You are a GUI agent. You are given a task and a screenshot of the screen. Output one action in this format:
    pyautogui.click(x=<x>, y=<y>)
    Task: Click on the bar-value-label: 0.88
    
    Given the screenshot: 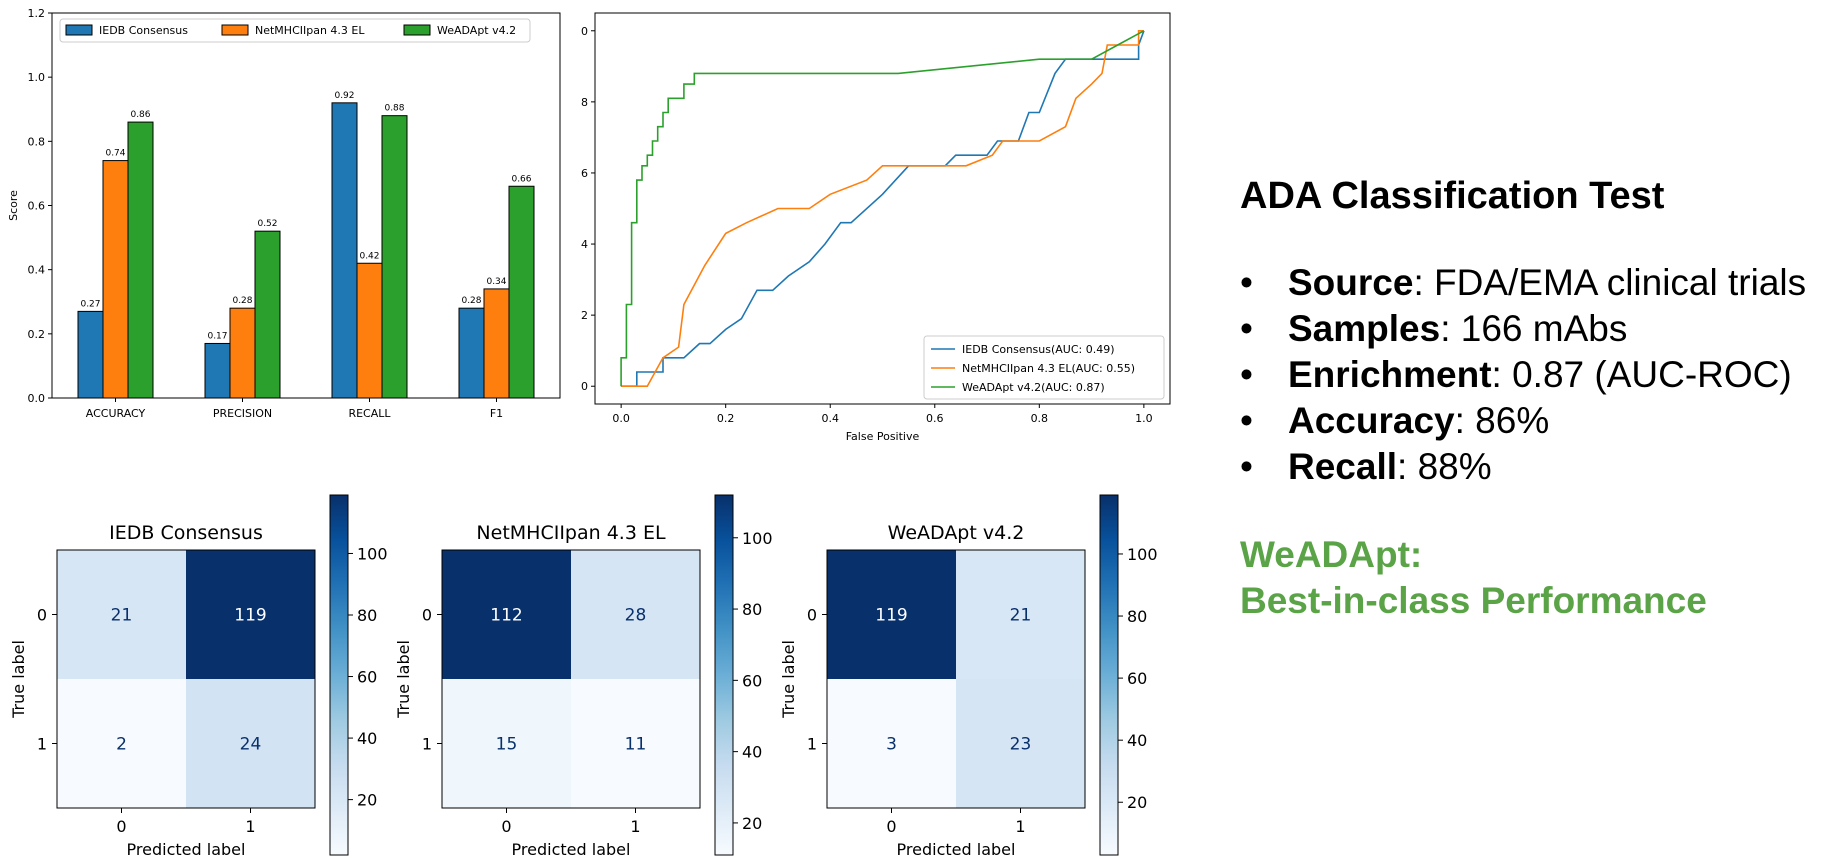 What is the action you would take?
    pyautogui.click(x=394, y=109)
    